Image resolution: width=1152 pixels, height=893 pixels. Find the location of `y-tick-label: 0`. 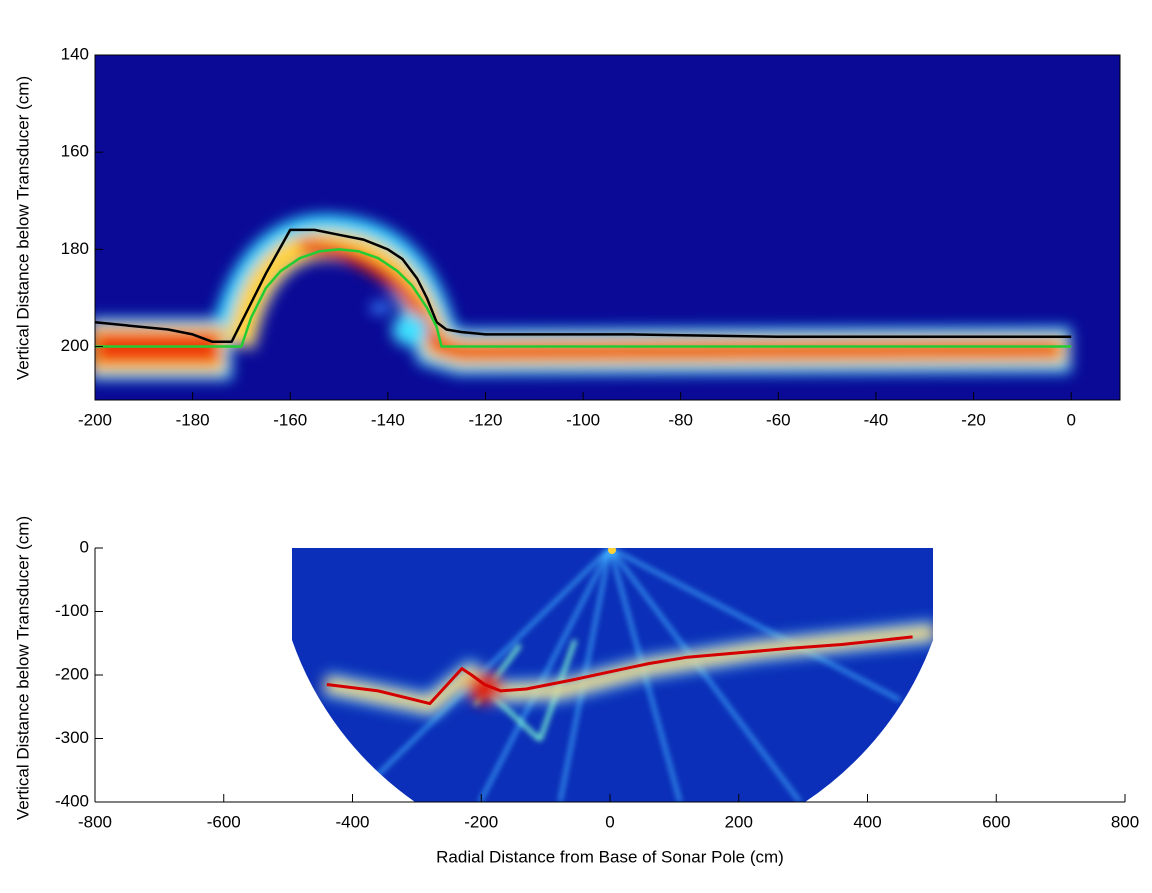

y-tick-label: 0 is located at coordinates (84, 546).